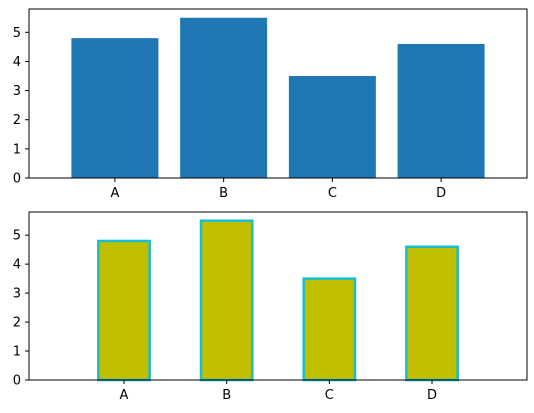 The height and width of the screenshot is (413, 534). What do you see at coordinates (432, 313) in the screenshot?
I see `bottom-bar-D` at bounding box center [432, 313].